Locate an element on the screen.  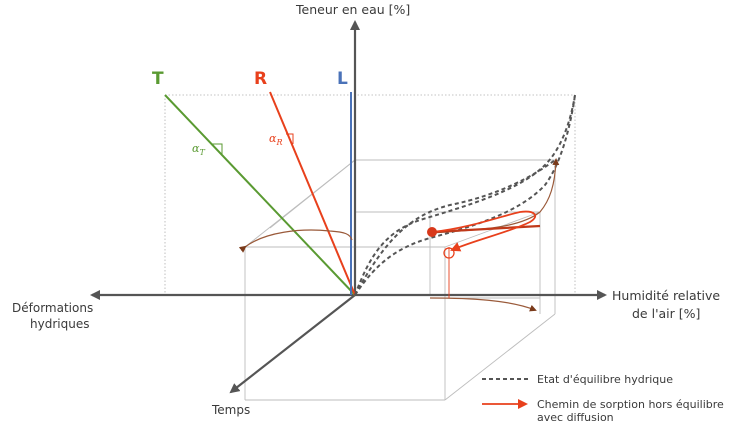
label-T: T is located at coordinates (158, 79).